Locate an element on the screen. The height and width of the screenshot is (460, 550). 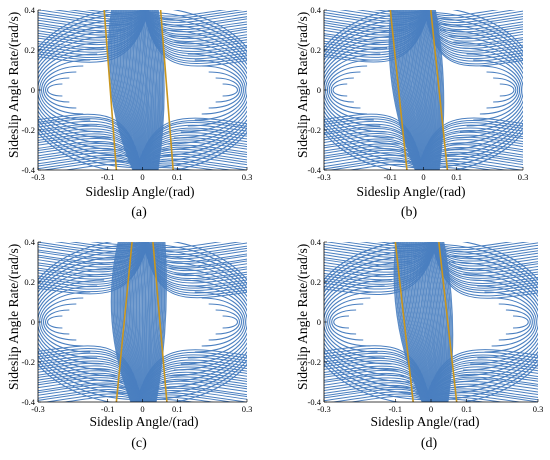
trajectory-group is located at coordinates (142, 322).